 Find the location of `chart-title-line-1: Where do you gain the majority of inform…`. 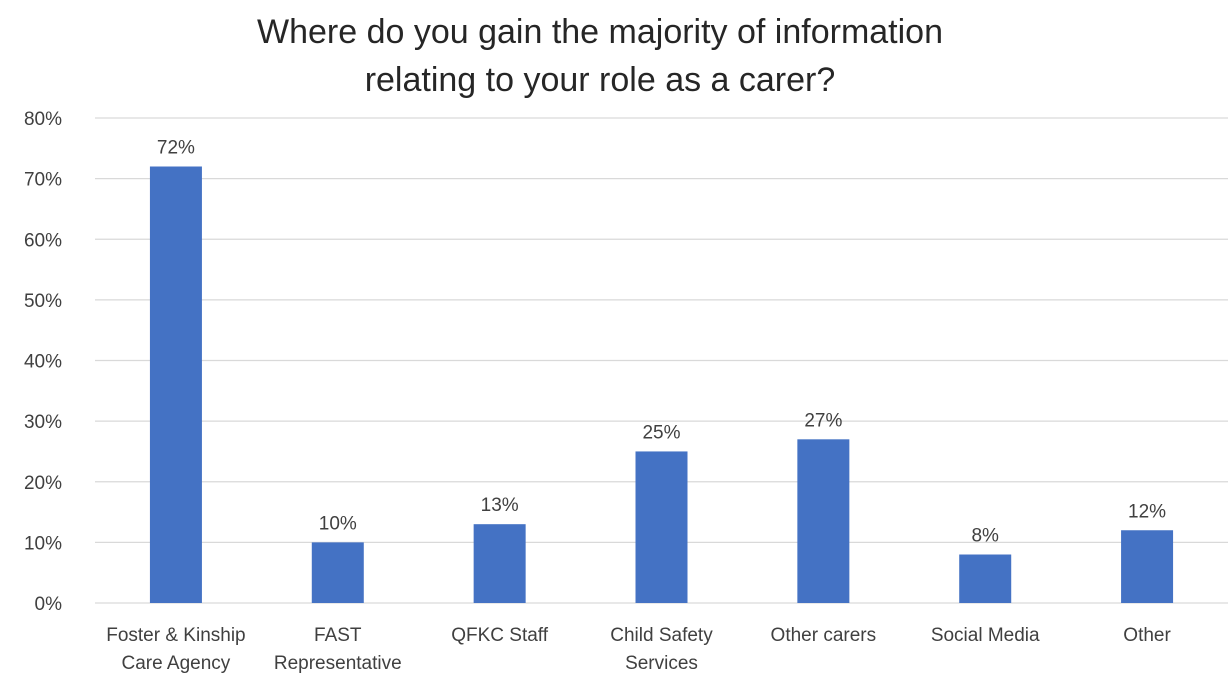

chart-title-line-1: Where do you gain the majority of inform… is located at coordinates (599, 32).